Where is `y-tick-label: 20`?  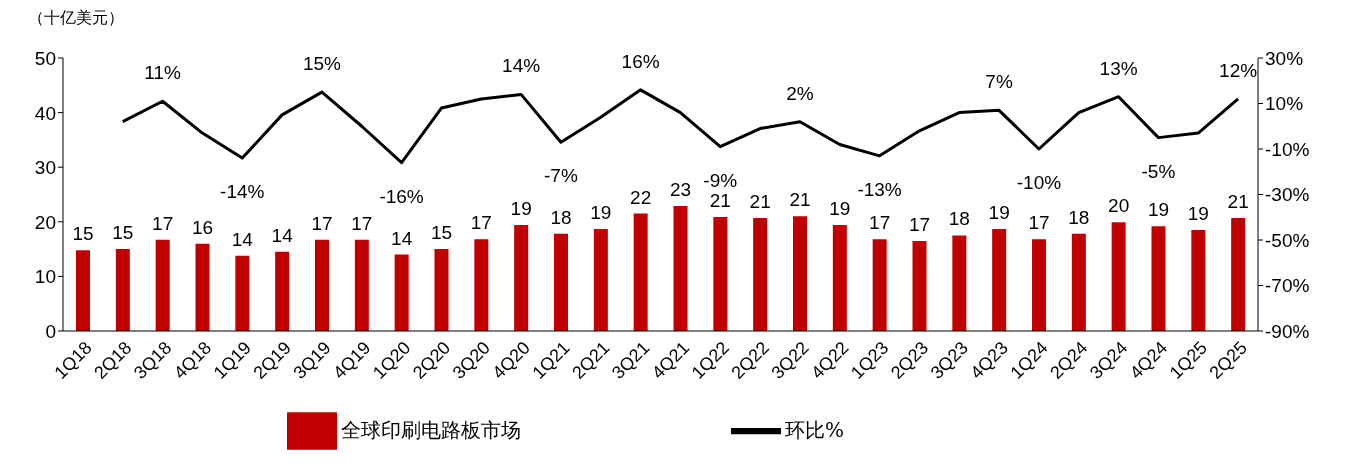 y-tick-label: 20 is located at coordinates (45, 222).